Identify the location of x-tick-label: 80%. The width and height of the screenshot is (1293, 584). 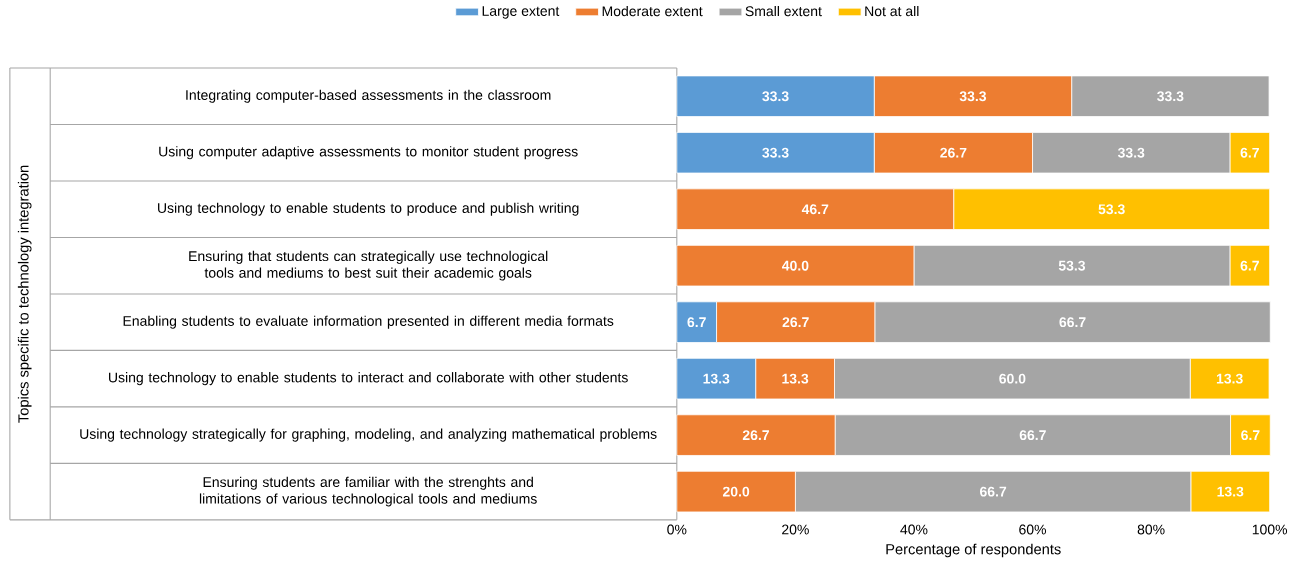
(1151, 529).